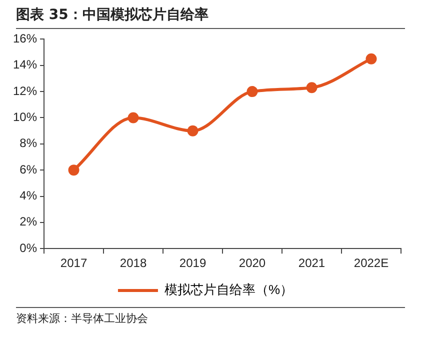 The height and width of the screenshot is (343, 421). I want to click on y-tick-label: 10%, so click(25, 117).